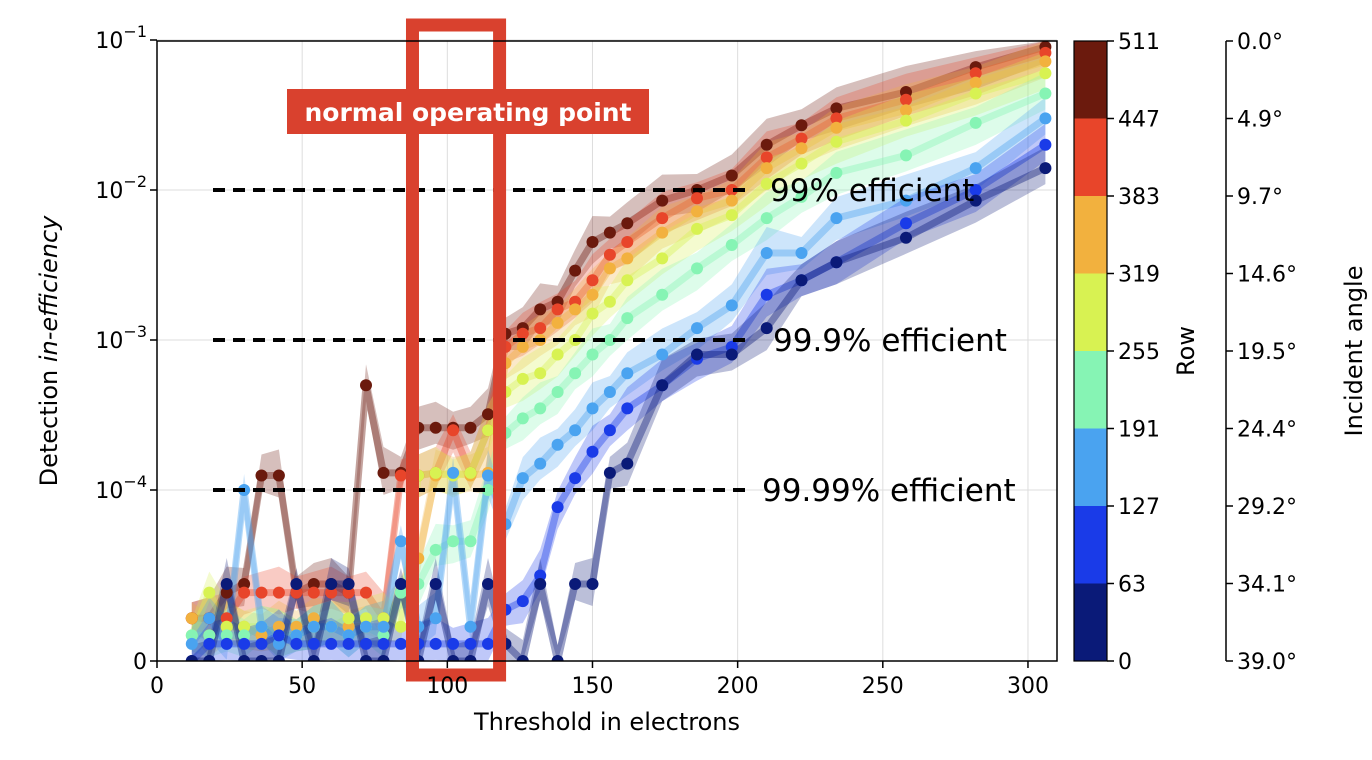  Describe the element at coordinates (1139, 430) in the screenshot. I see `colorbar-tick-label: 191` at that location.